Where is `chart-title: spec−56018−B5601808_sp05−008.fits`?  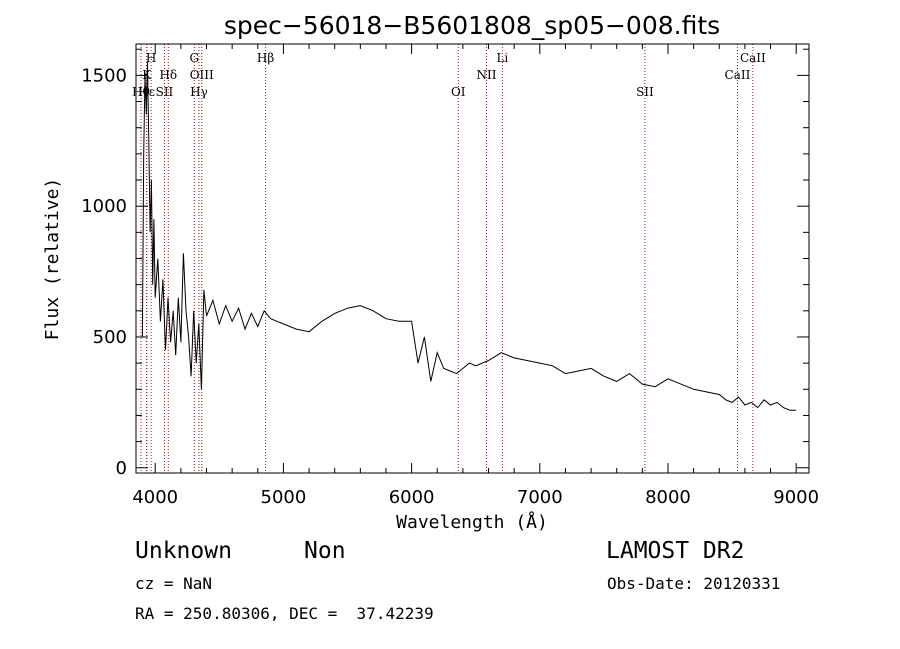 chart-title: spec−56018−B5601808_sp05−008.fits is located at coordinates (472, 25).